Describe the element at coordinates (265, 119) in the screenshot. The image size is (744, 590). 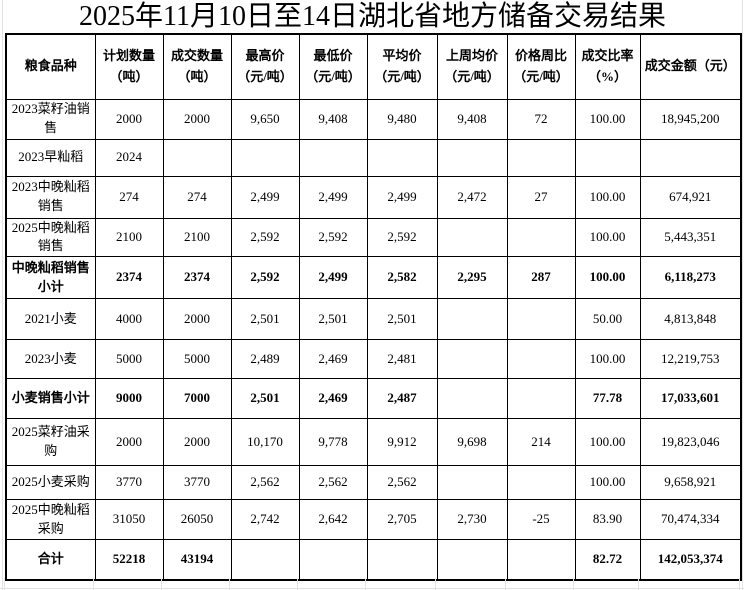
I see `table-cell: 9,650` at that location.